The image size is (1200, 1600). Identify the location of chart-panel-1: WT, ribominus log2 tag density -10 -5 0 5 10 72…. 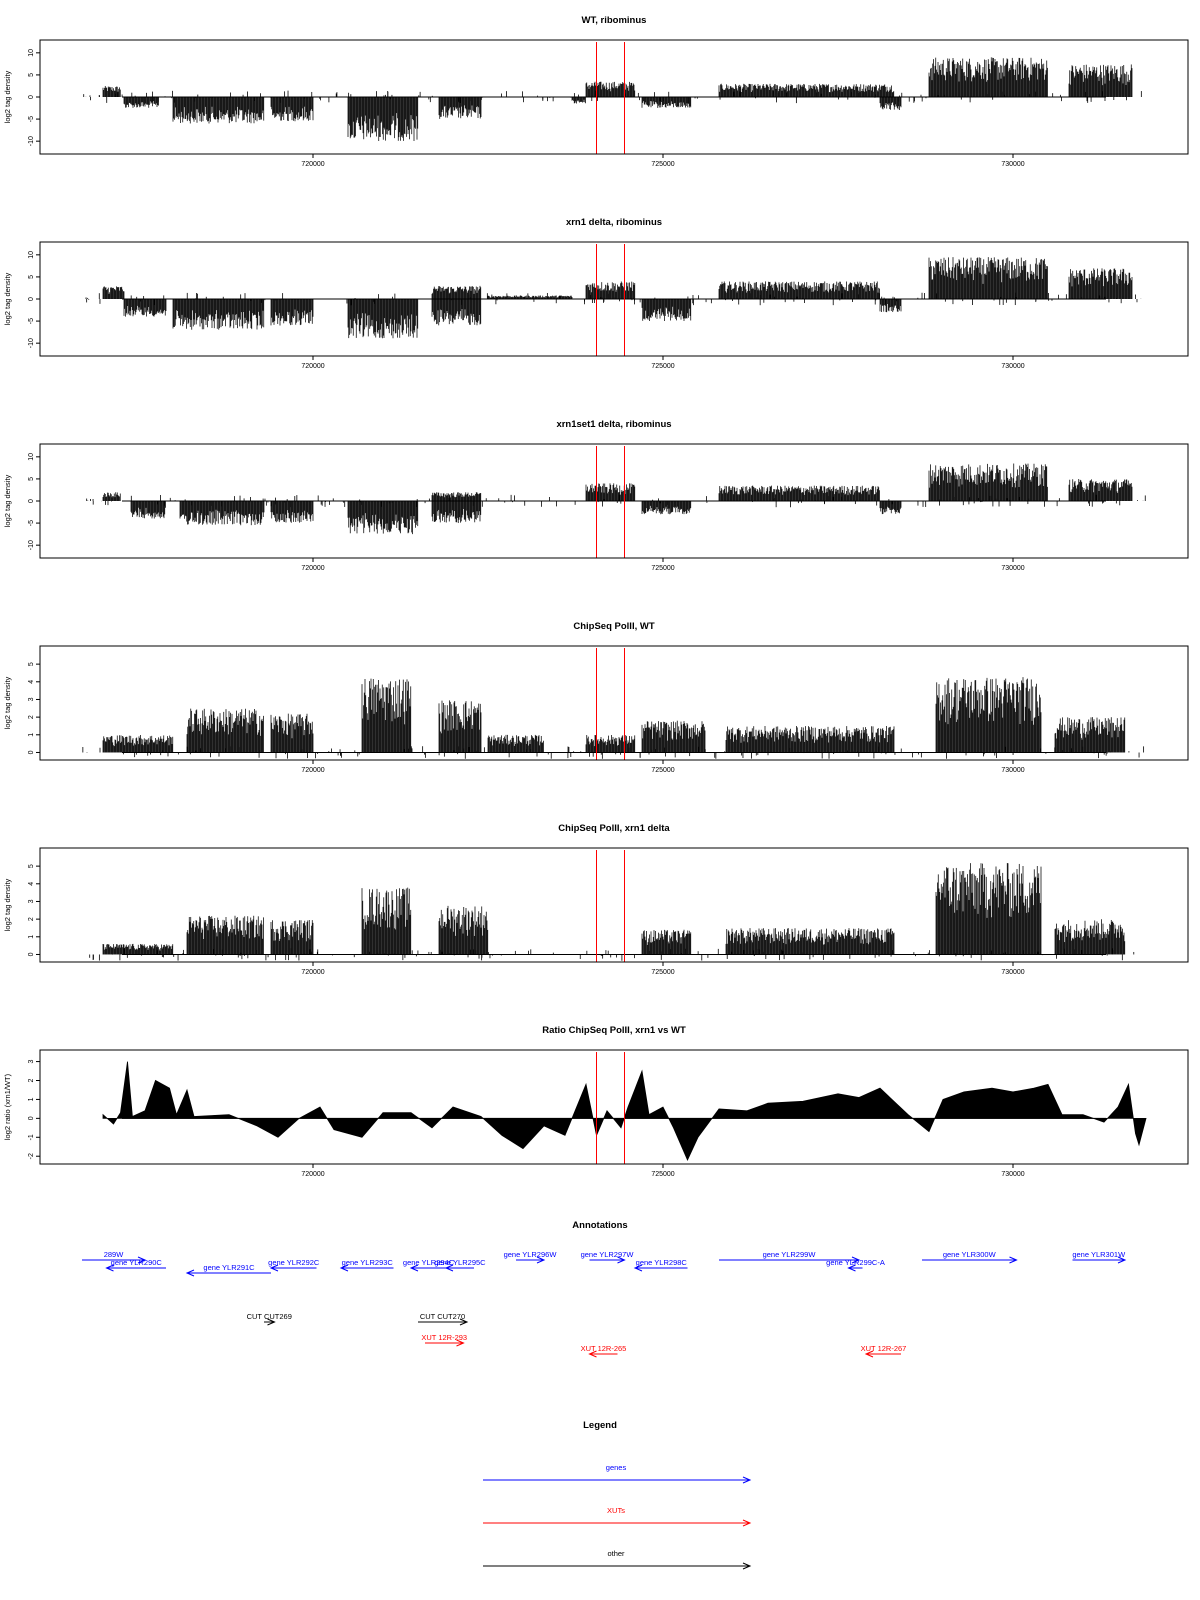
(596, 91).